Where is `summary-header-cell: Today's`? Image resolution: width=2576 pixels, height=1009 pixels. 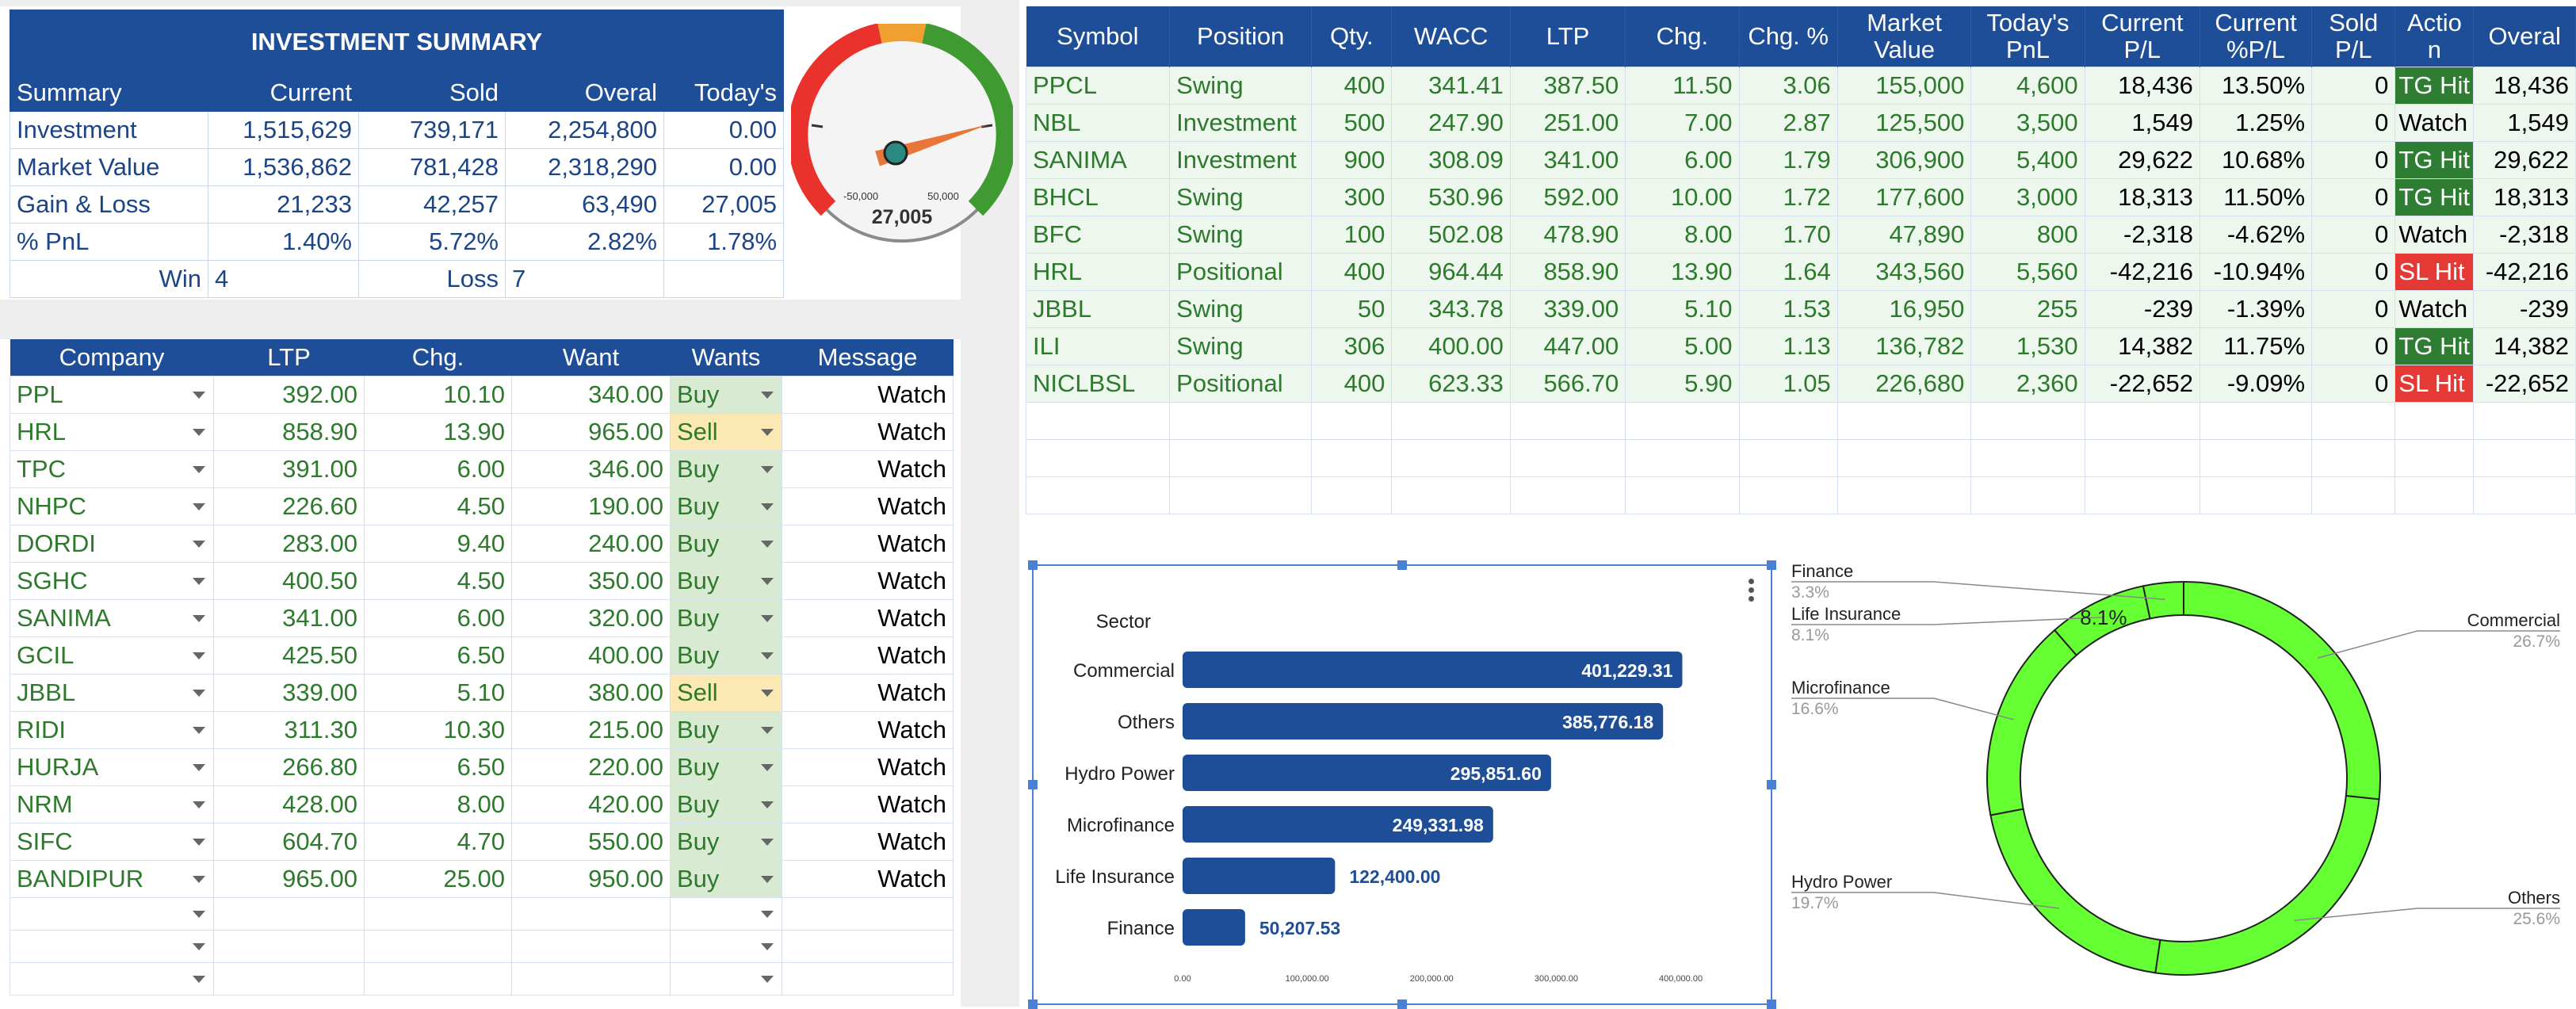
summary-header-cell: Today's is located at coordinates (724, 93).